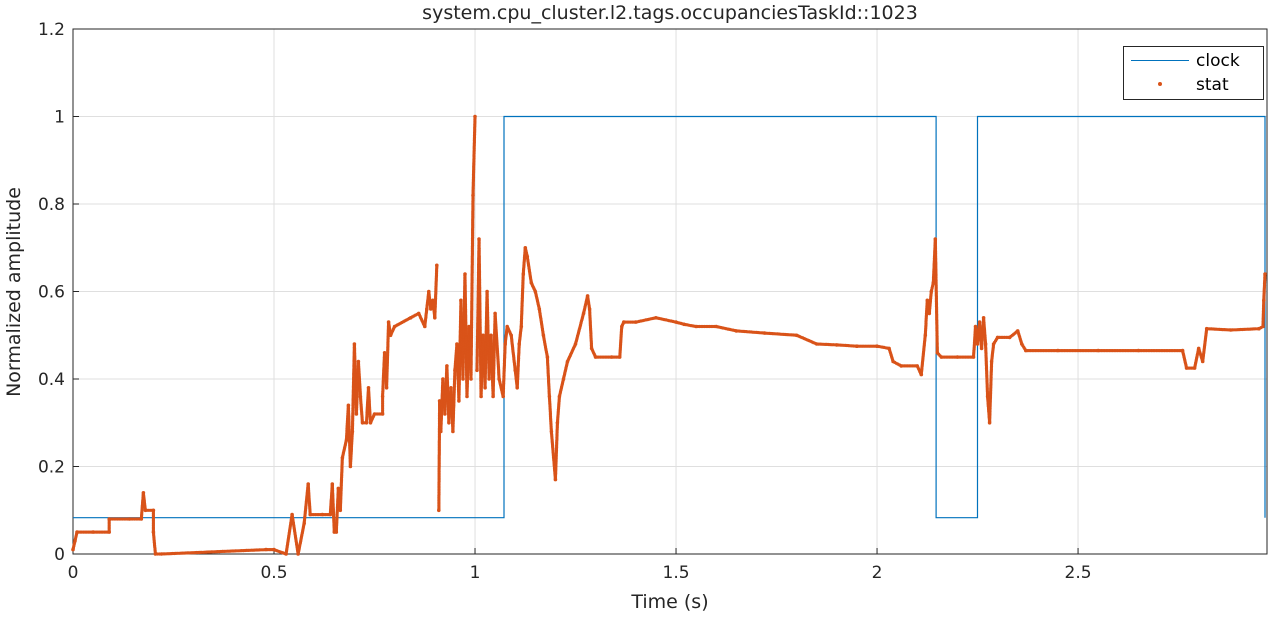  Describe the element at coordinates (1078, 573) in the screenshot. I see `x-tick-label: 2.5` at that location.